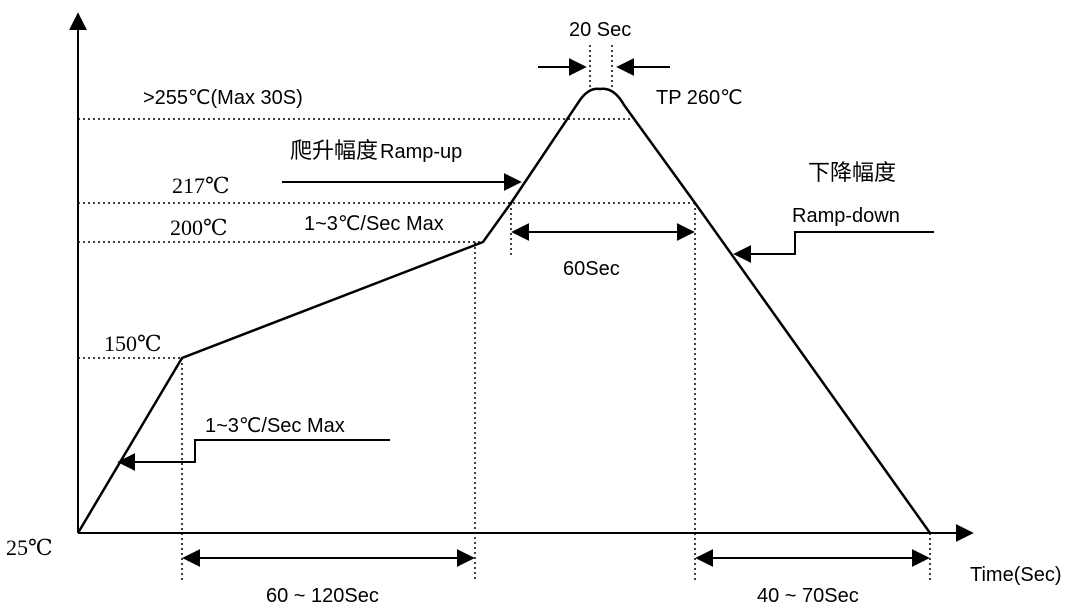 The width and height of the screenshot is (1090, 609). I want to click on peak-window-label: 20 Sec, so click(600, 30).